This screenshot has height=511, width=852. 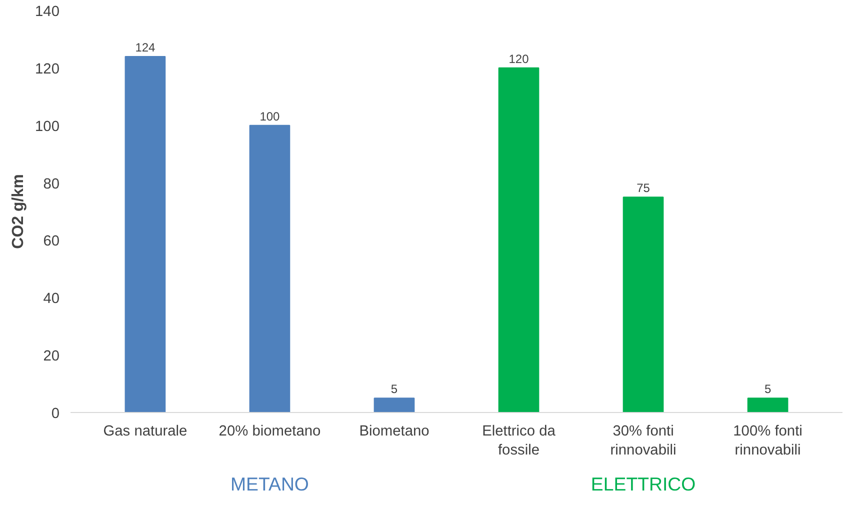 I want to click on y-tick-label: 40, so click(x=51, y=299).